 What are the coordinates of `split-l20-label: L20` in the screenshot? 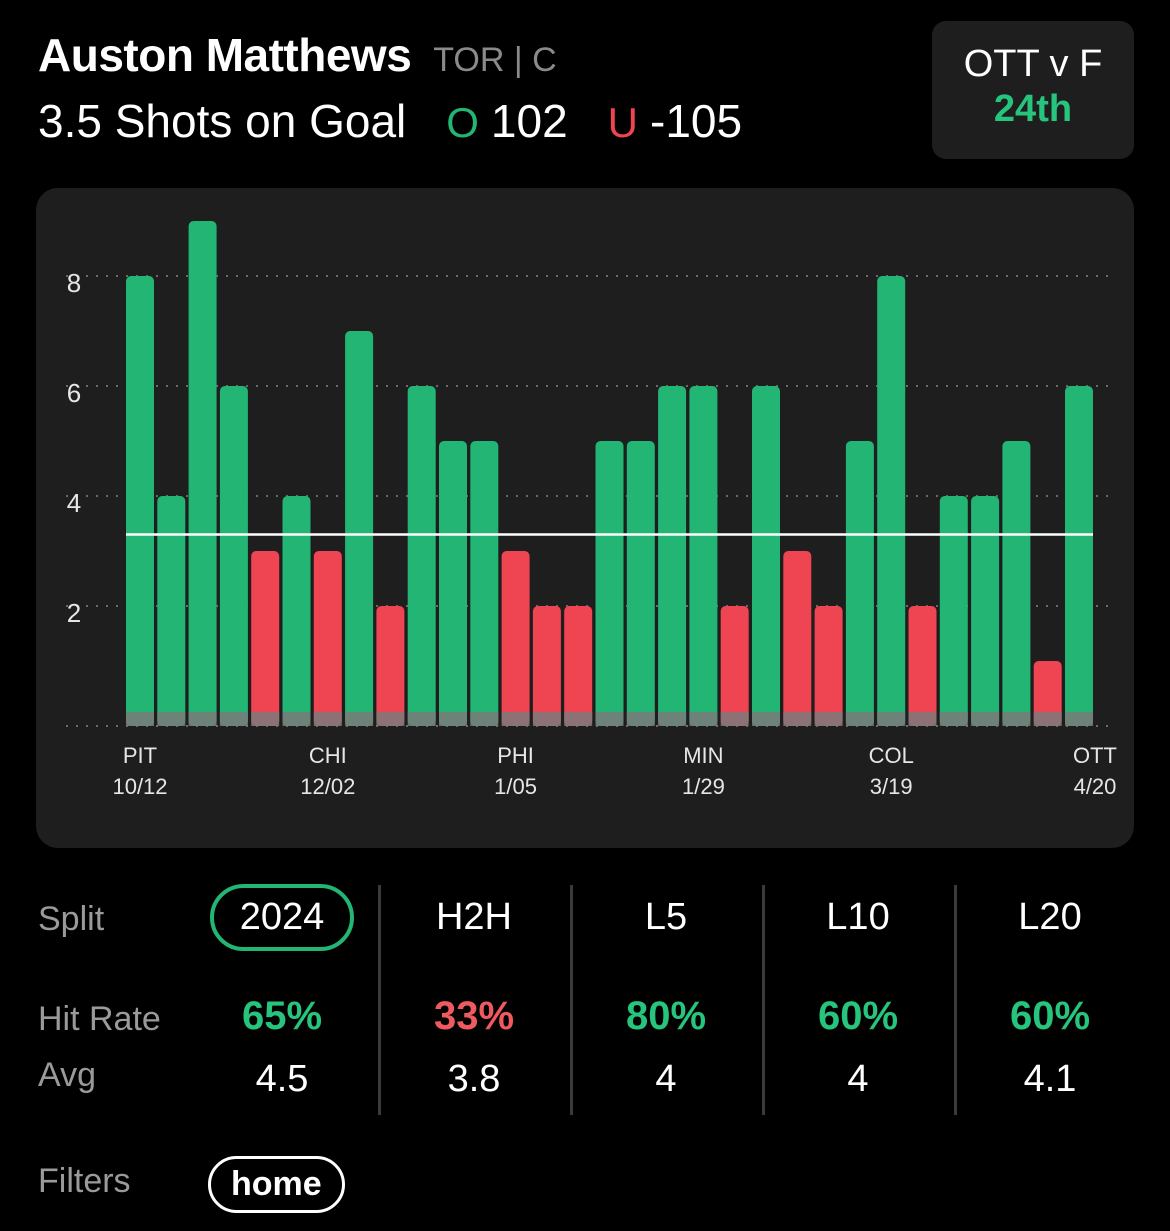 It's located at (1050, 917).